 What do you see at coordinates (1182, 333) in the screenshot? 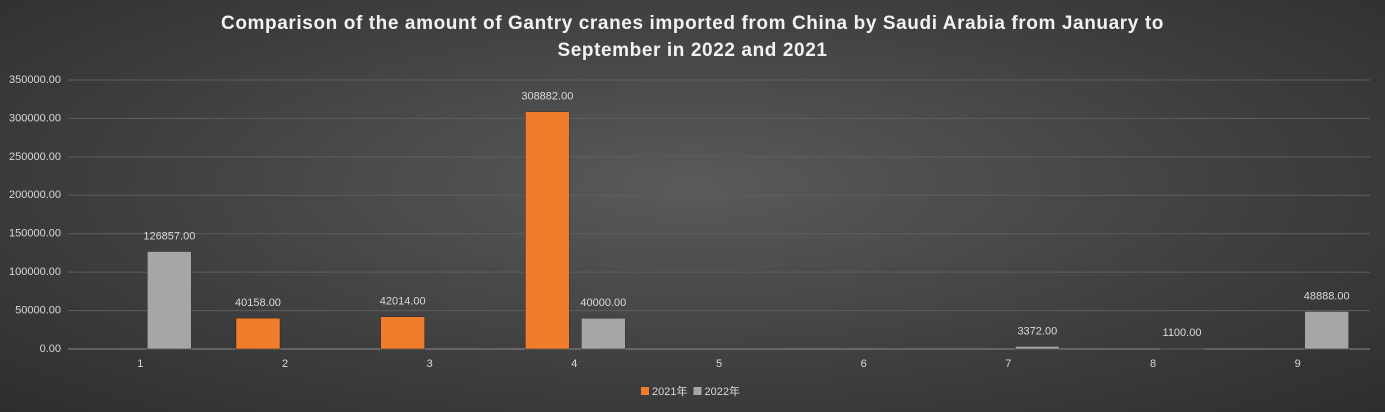
I see `data-label: 1100.00` at bounding box center [1182, 333].